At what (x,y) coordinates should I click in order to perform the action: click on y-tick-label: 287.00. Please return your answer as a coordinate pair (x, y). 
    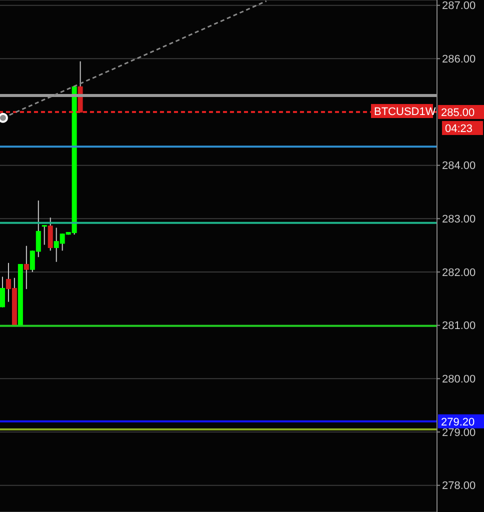
    Looking at the image, I should click on (459, 6).